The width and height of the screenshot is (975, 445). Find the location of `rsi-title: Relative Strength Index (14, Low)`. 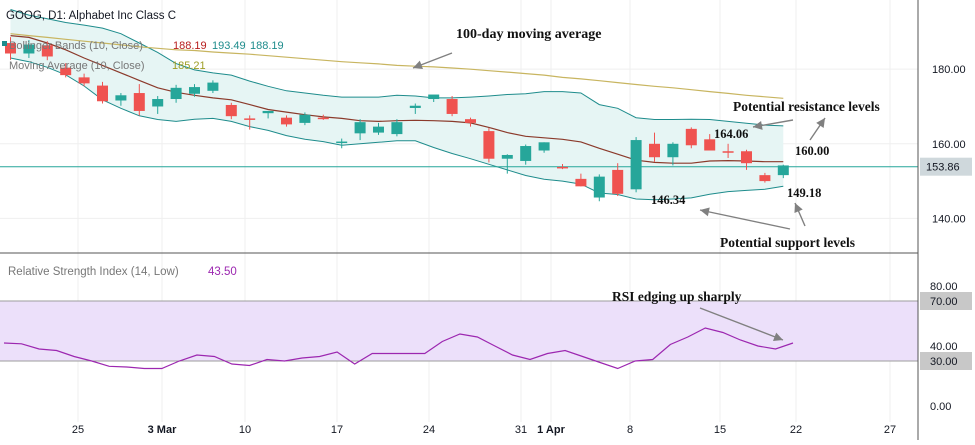

rsi-title: Relative Strength Index (14, Low) is located at coordinates (93, 272).